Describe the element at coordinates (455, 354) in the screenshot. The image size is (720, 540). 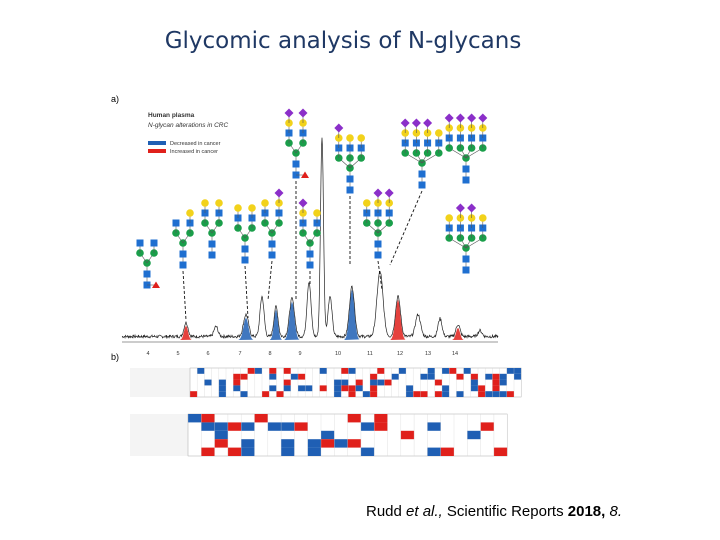
I see `x-tick-label: 14` at that location.